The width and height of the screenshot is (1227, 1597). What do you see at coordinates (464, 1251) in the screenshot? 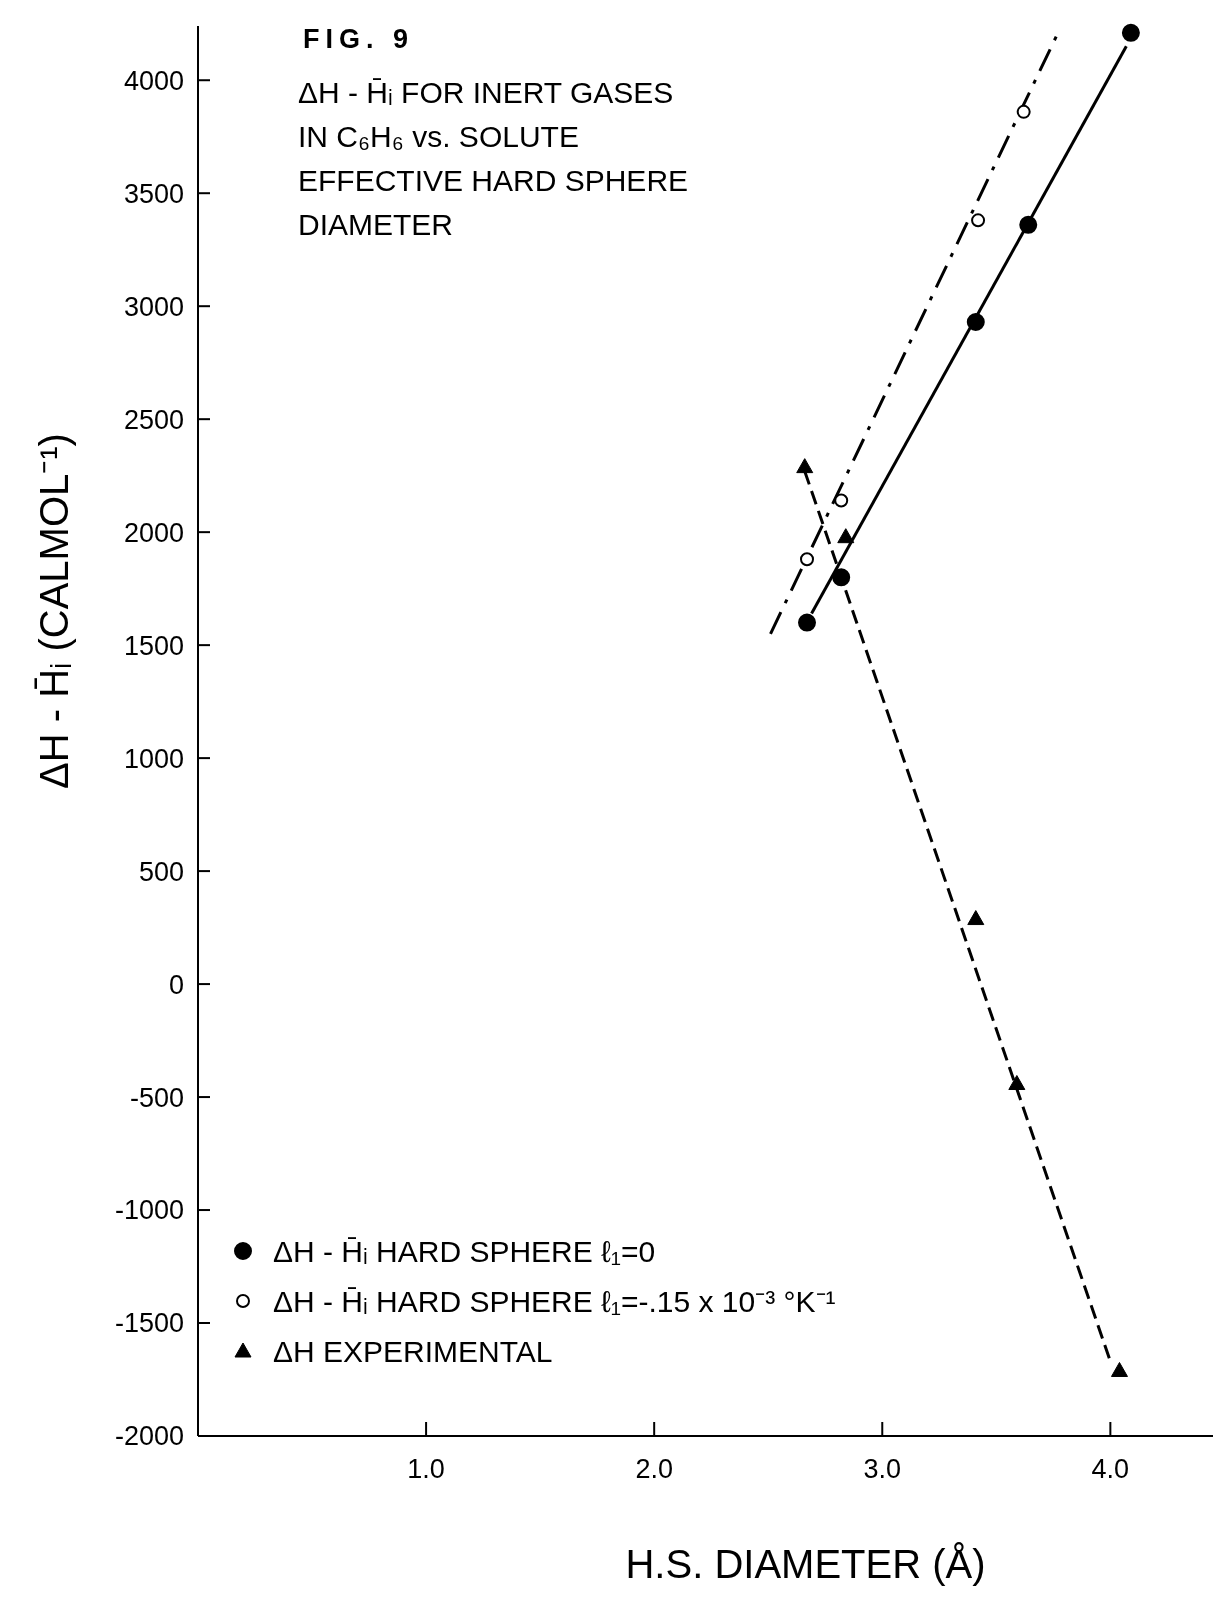
I see `legend-label: ΔH - H̄ᵢ HARD SPHERE ℓ₁=0` at bounding box center [464, 1251].